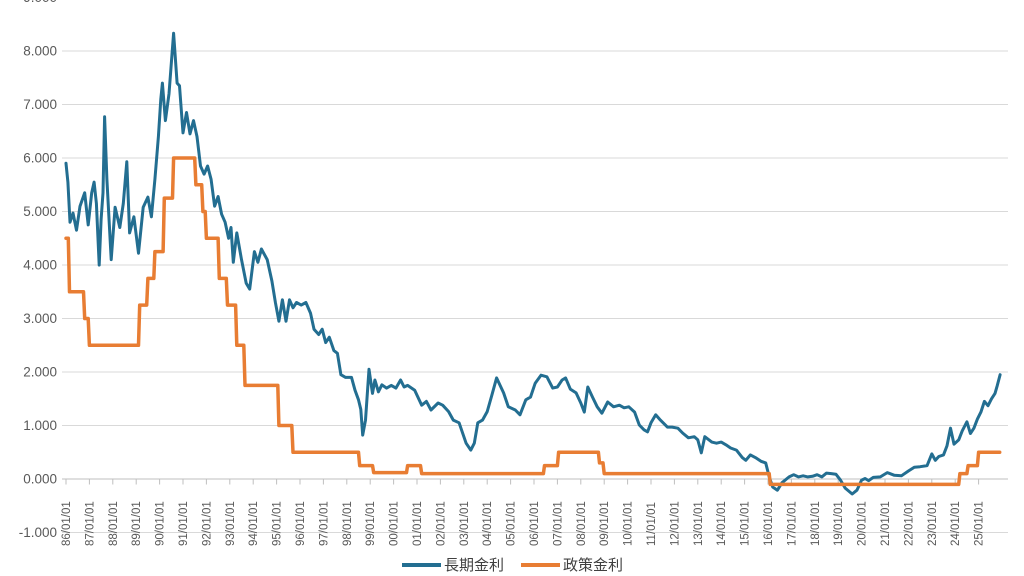  What do you see at coordinates (886, 523) in the screenshot?
I see `x-tick-label: 21/01/01` at bounding box center [886, 523].